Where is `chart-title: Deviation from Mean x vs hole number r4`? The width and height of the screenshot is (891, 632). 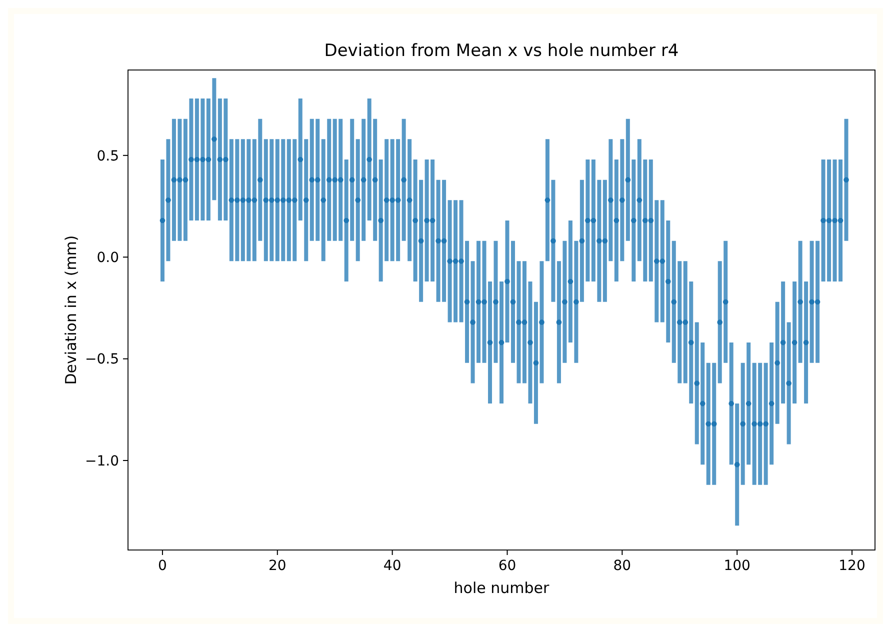
chart-title: Deviation from Mean x vs hole number r4 is located at coordinates (501, 51).